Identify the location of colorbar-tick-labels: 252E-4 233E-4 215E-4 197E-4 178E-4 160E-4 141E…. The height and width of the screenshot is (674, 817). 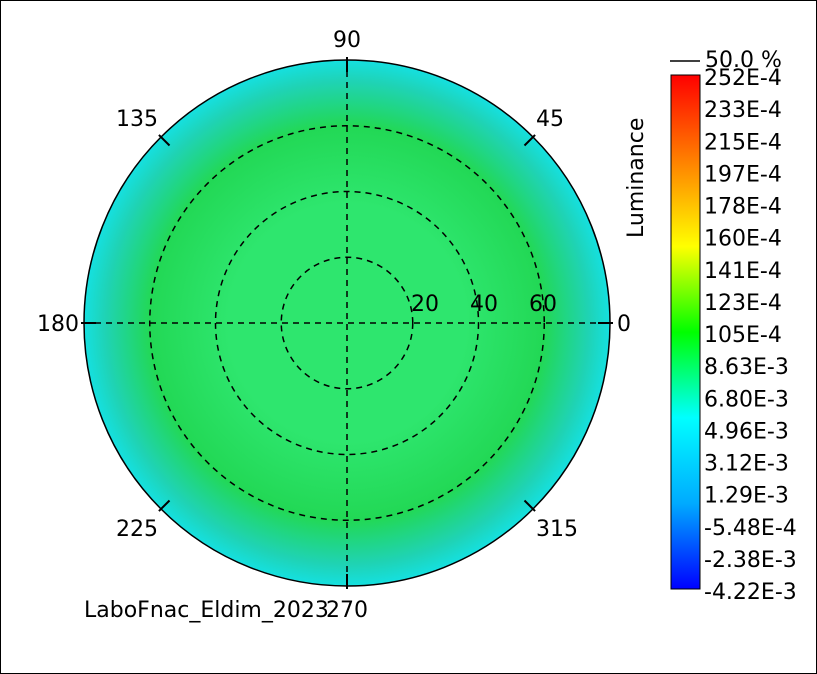
(750, 335).